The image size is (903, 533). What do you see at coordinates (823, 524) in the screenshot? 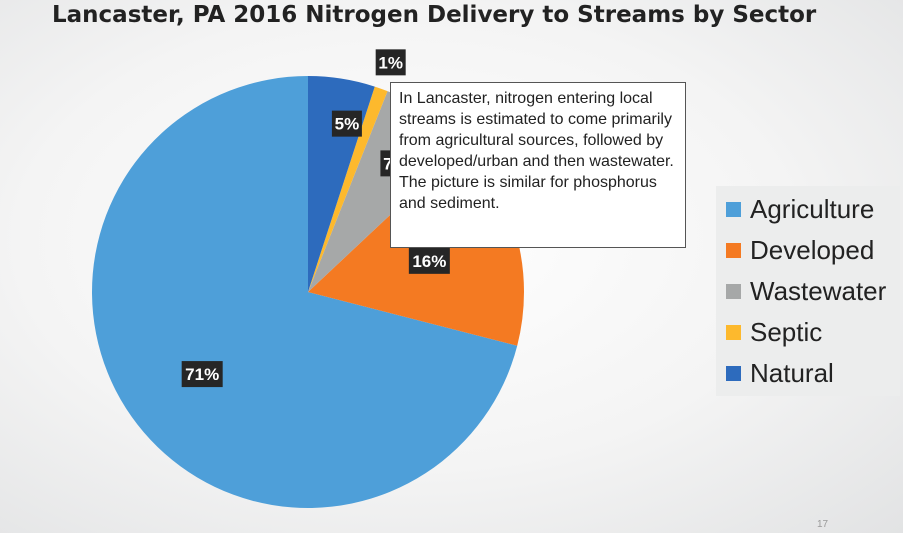
I see `page-number: 17` at bounding box center [823, 524].